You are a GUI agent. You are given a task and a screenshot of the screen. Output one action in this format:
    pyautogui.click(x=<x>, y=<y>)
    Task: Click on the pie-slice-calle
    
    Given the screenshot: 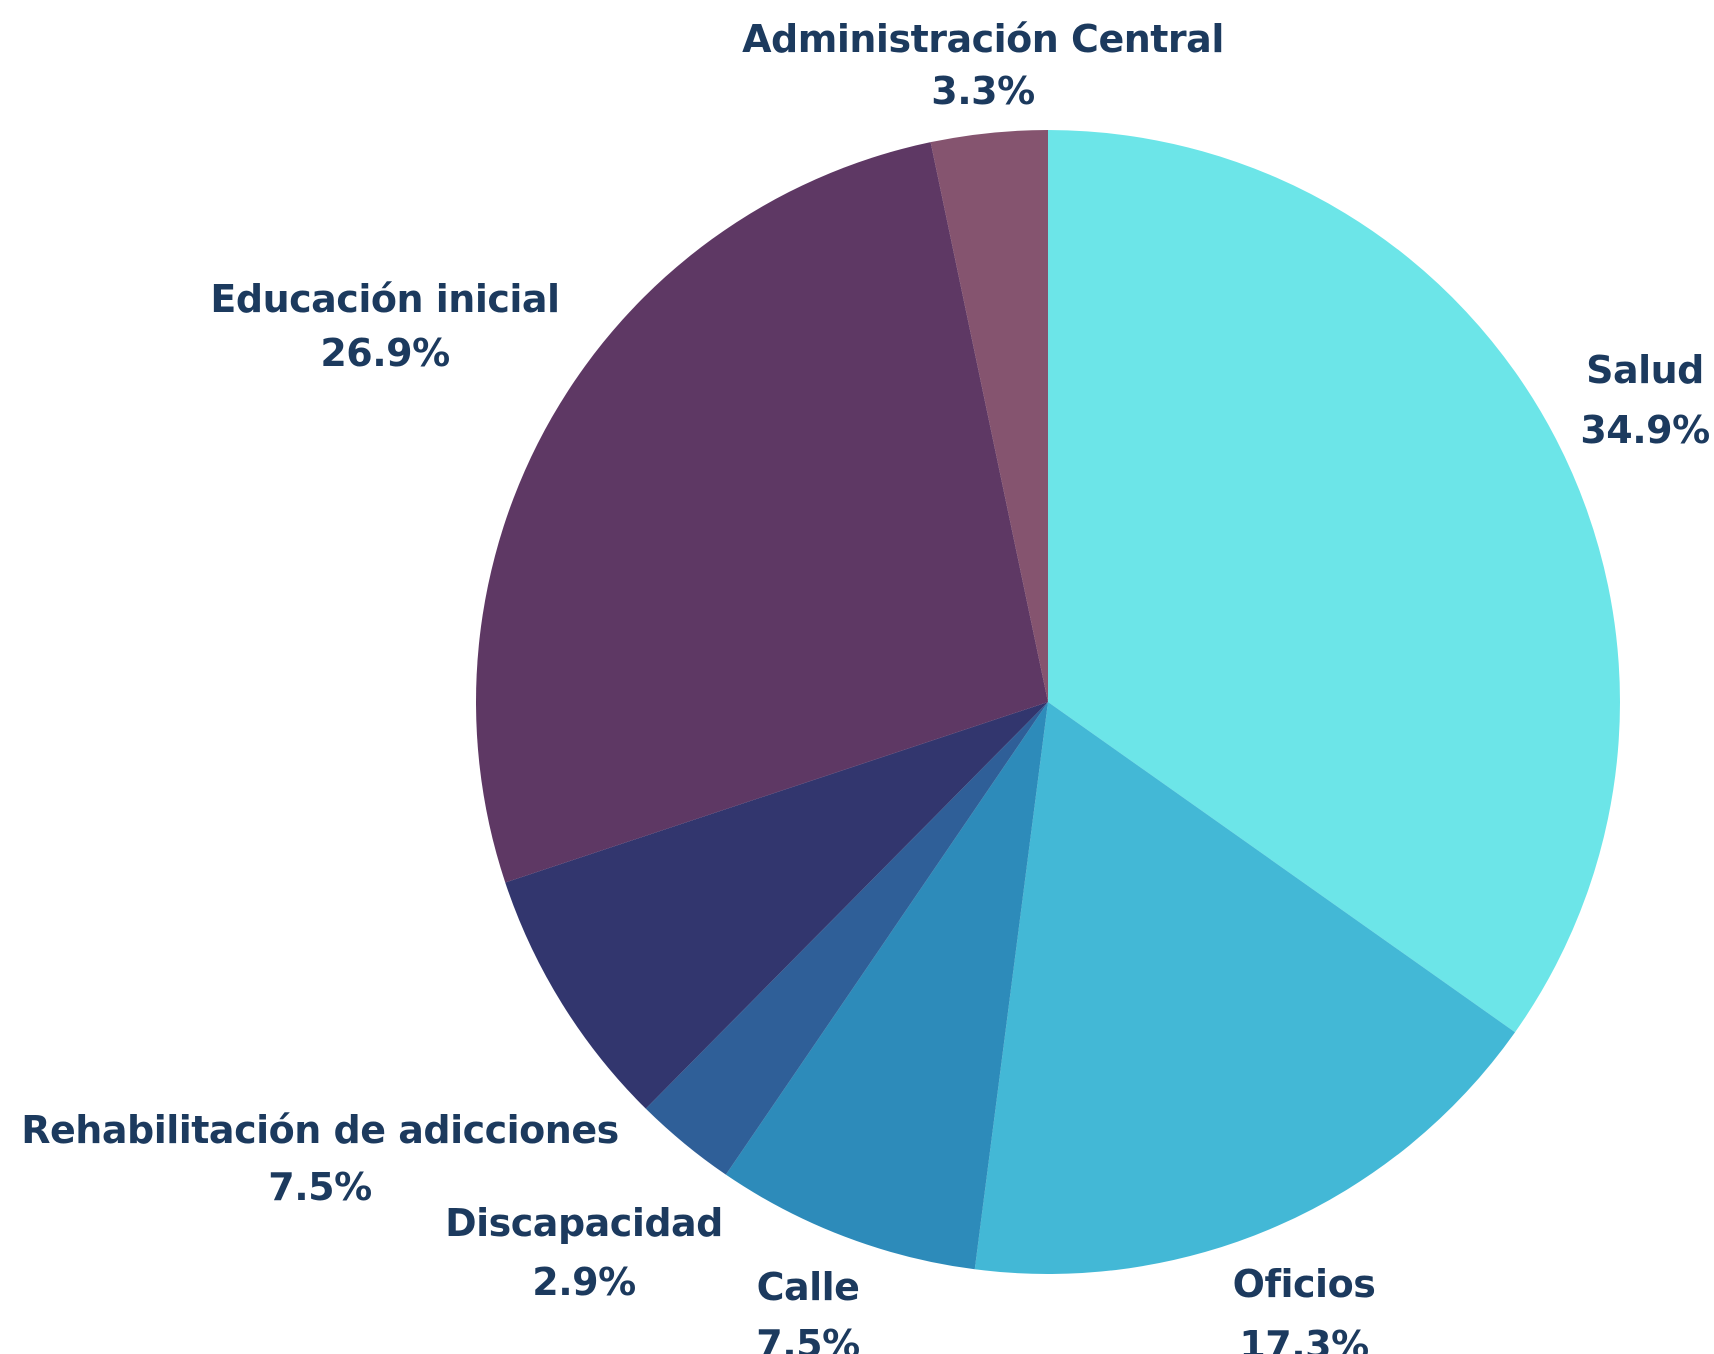 What is the action you would take?
    pyautogui.click(x=886, y=986)
    